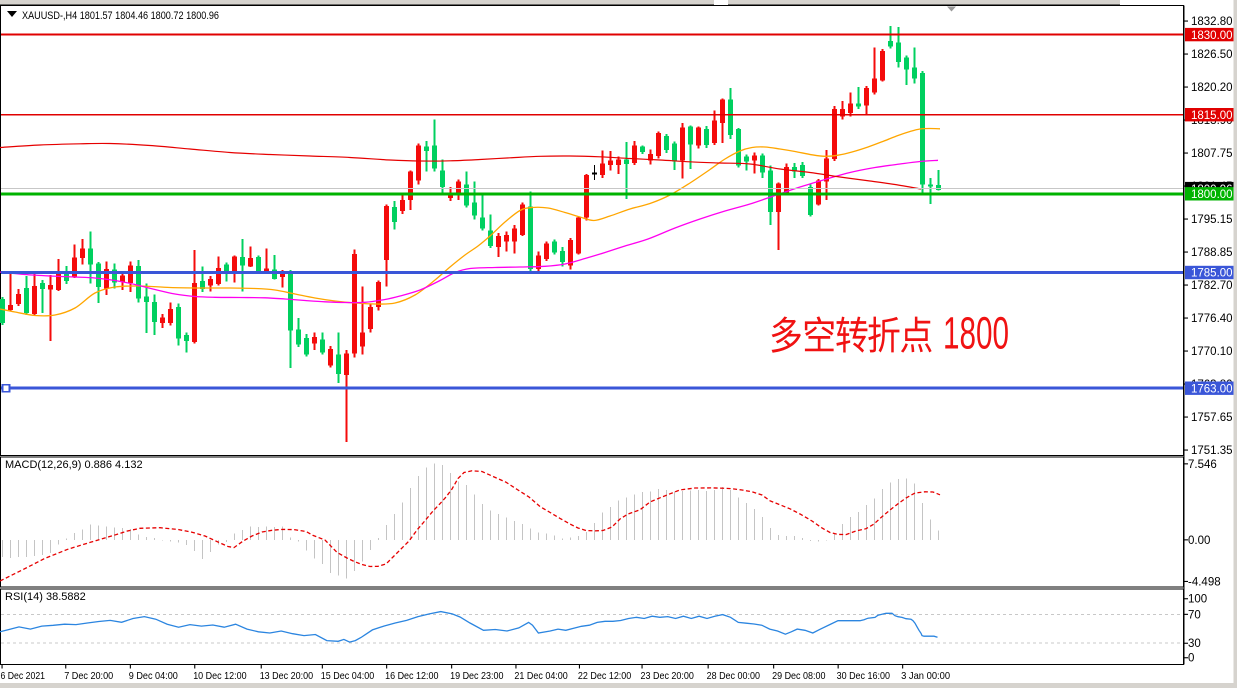 The height and width of the screenshot is (688, 1237). What do you see at coordinates (45, 597) in the screenshot?
I see `svg-text: RSI(14) 38.5882` at bounding box center [45, 597].